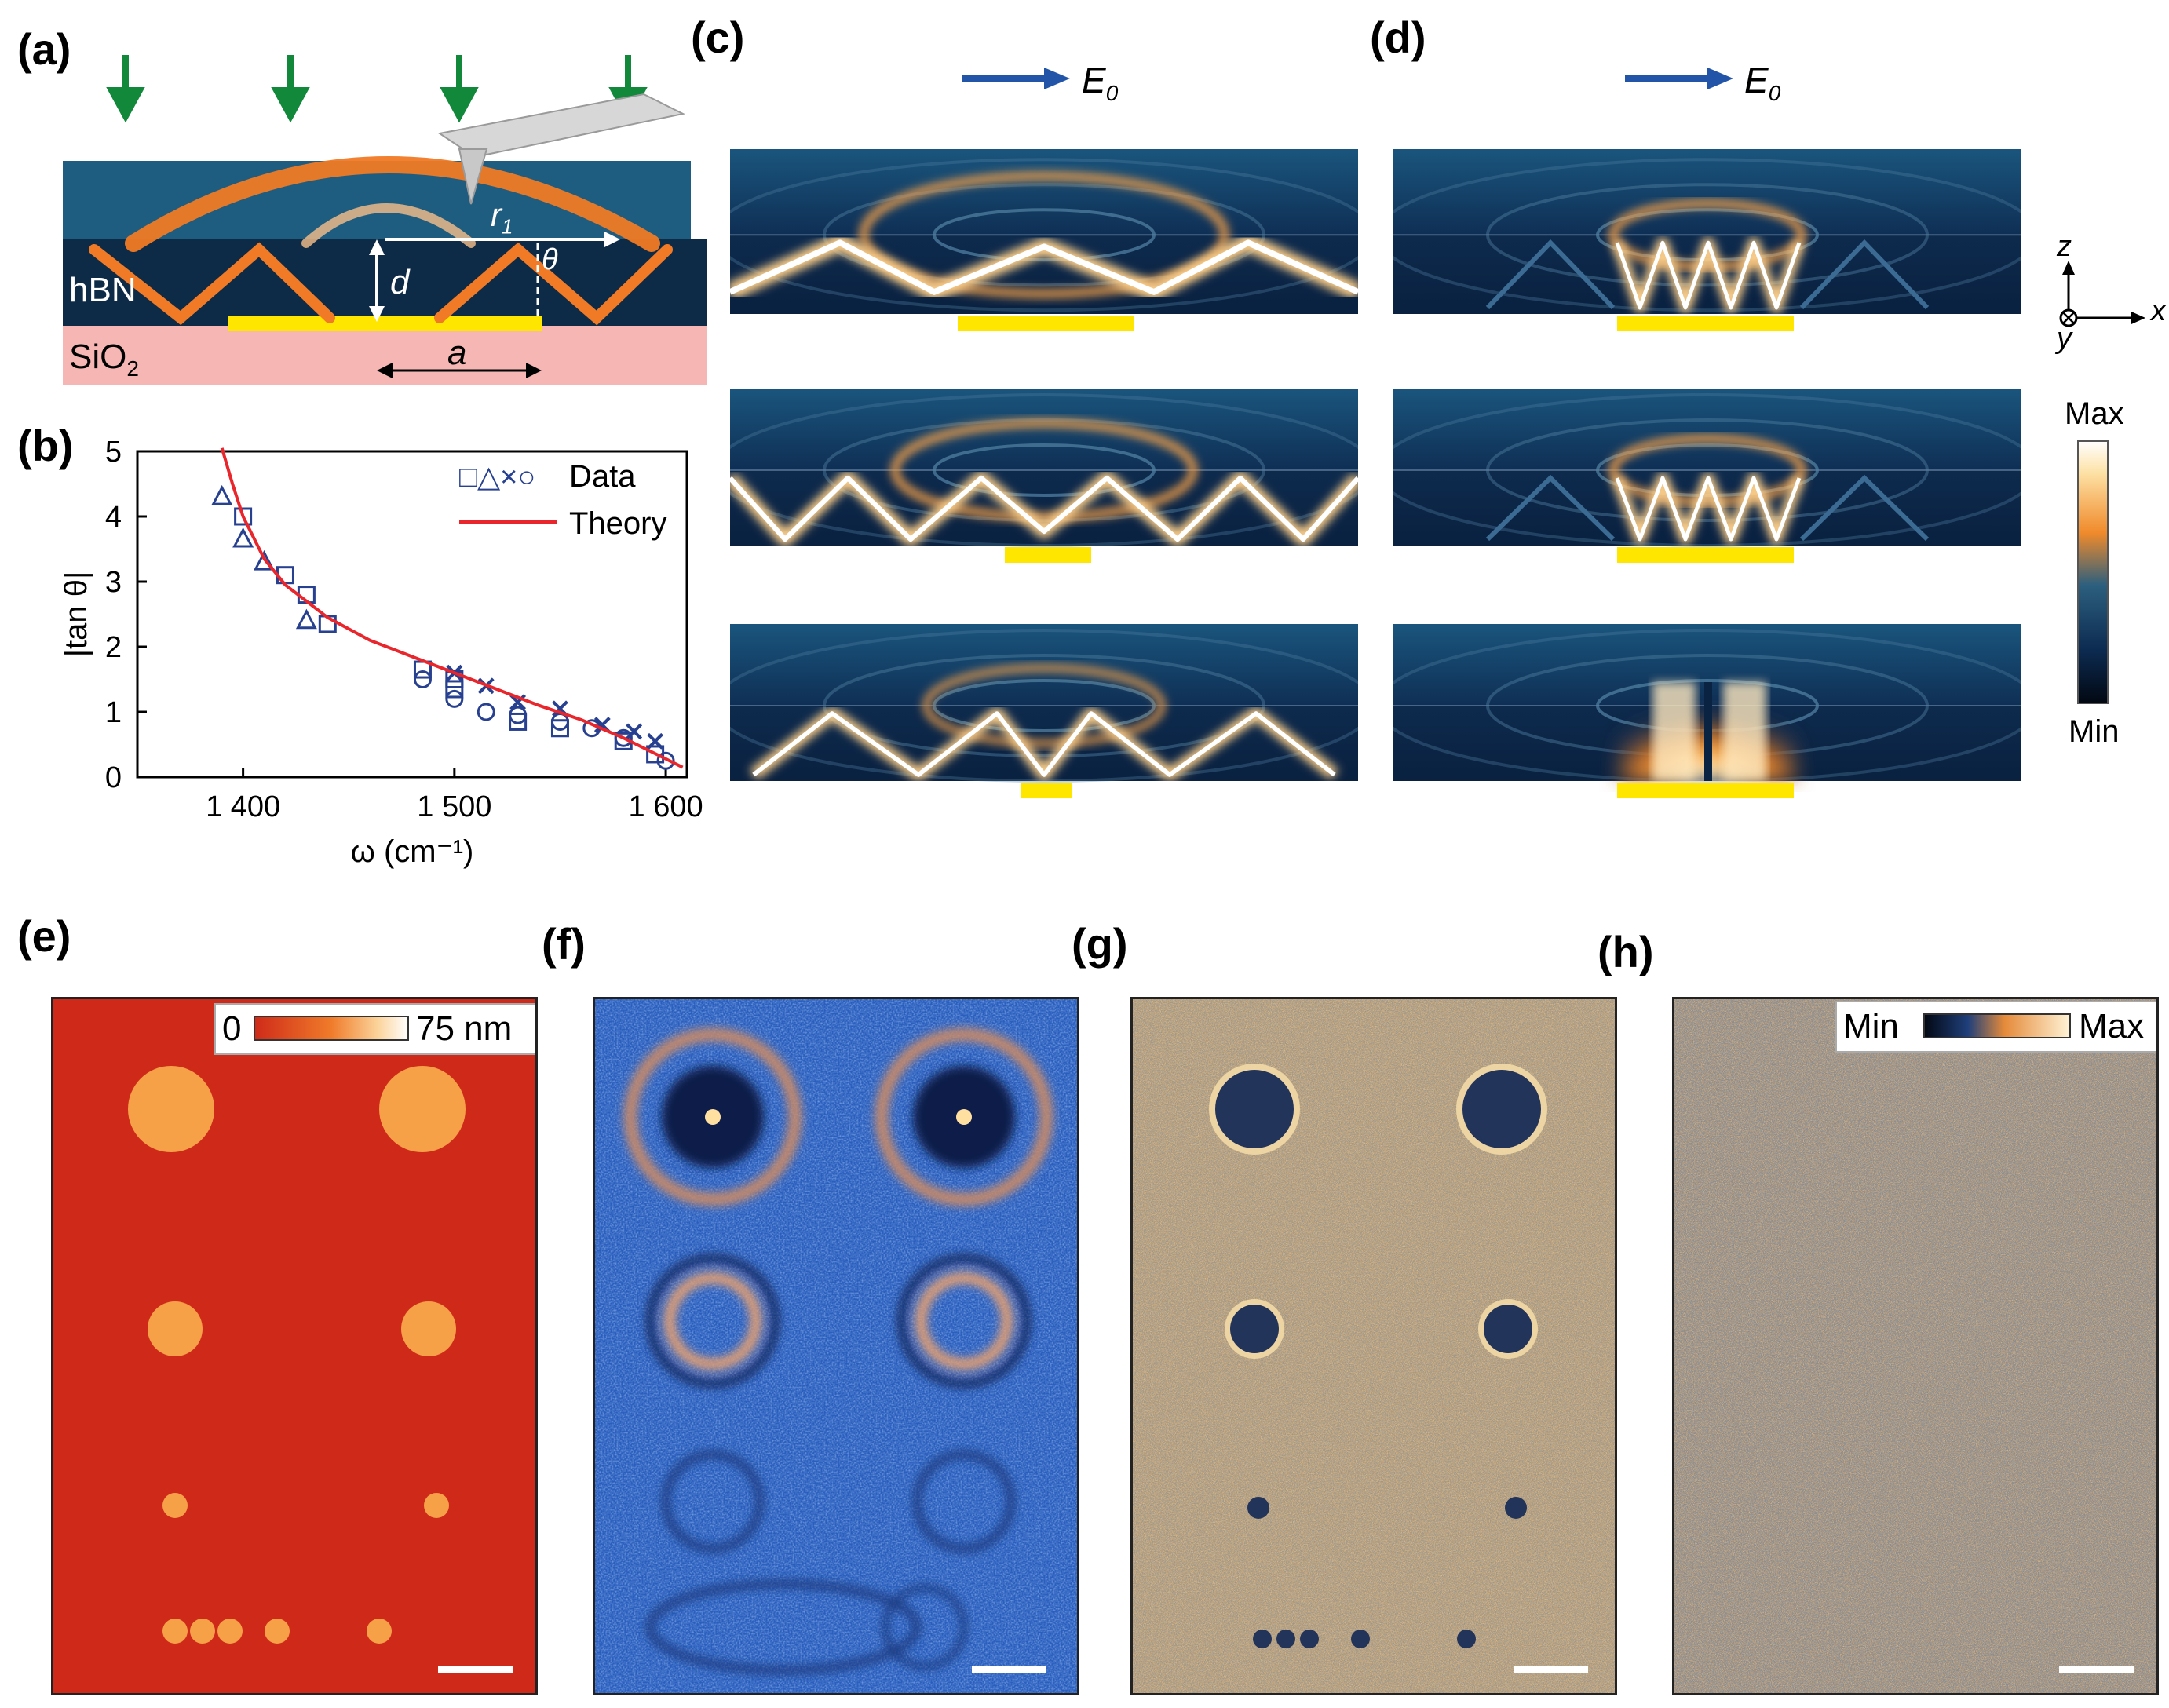 This screenshot has width=2169, height=1708. I want to click on h-colorbar-box: Min Max, so click(1995, 1027).